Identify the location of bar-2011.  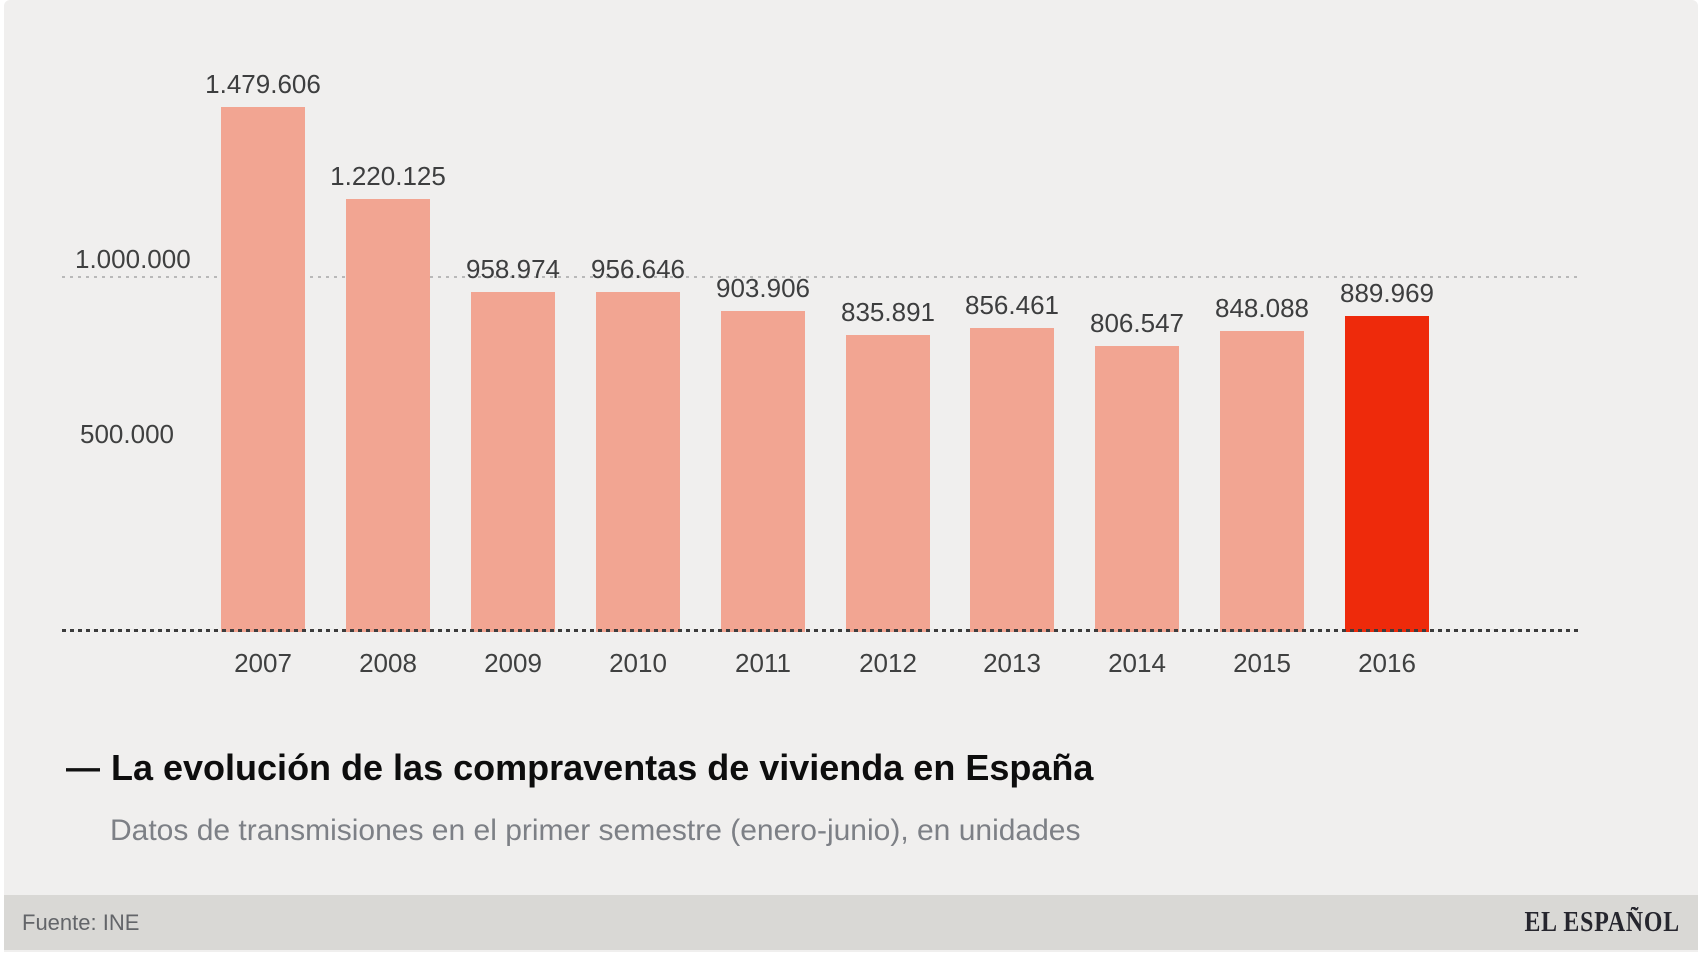
(763, 471).